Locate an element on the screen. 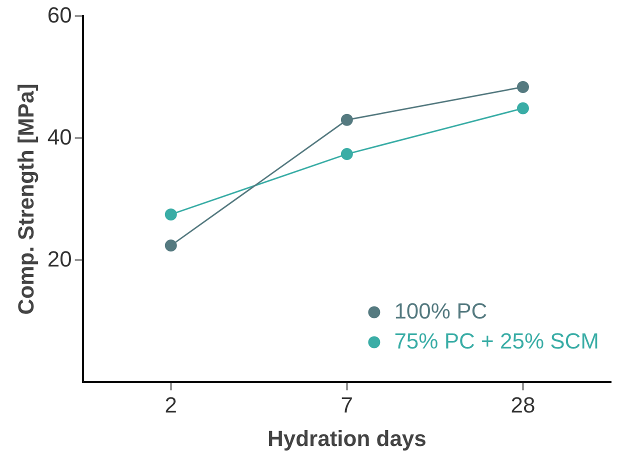 The width and height of the screenshot is (631, 467). x-tick-label: 28 is located at coordinates (523, 405).